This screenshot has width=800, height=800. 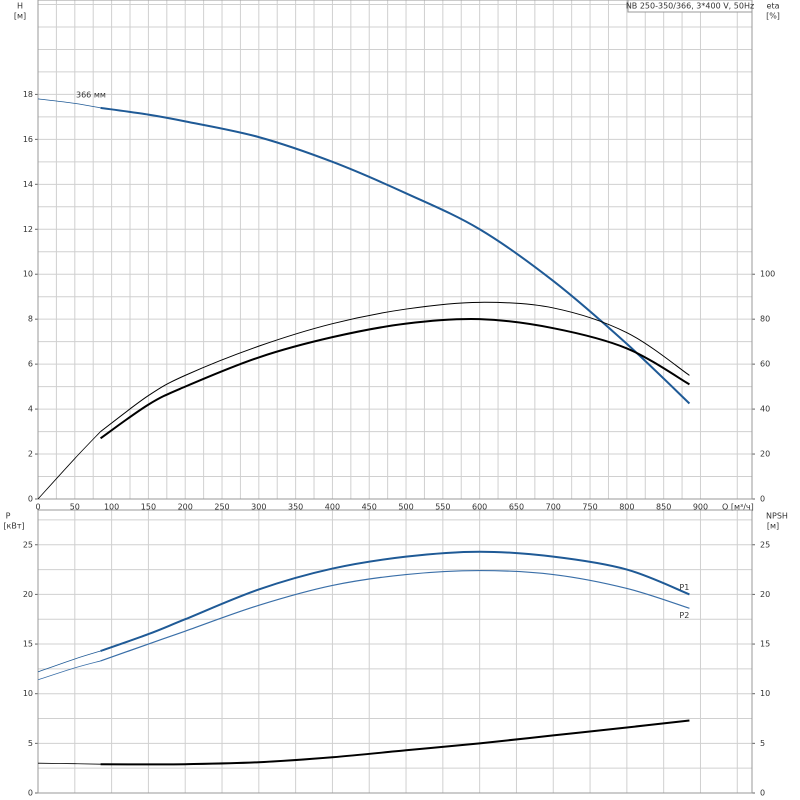 I want to click on y-tick-label: 16, so click(x=28, y=139).